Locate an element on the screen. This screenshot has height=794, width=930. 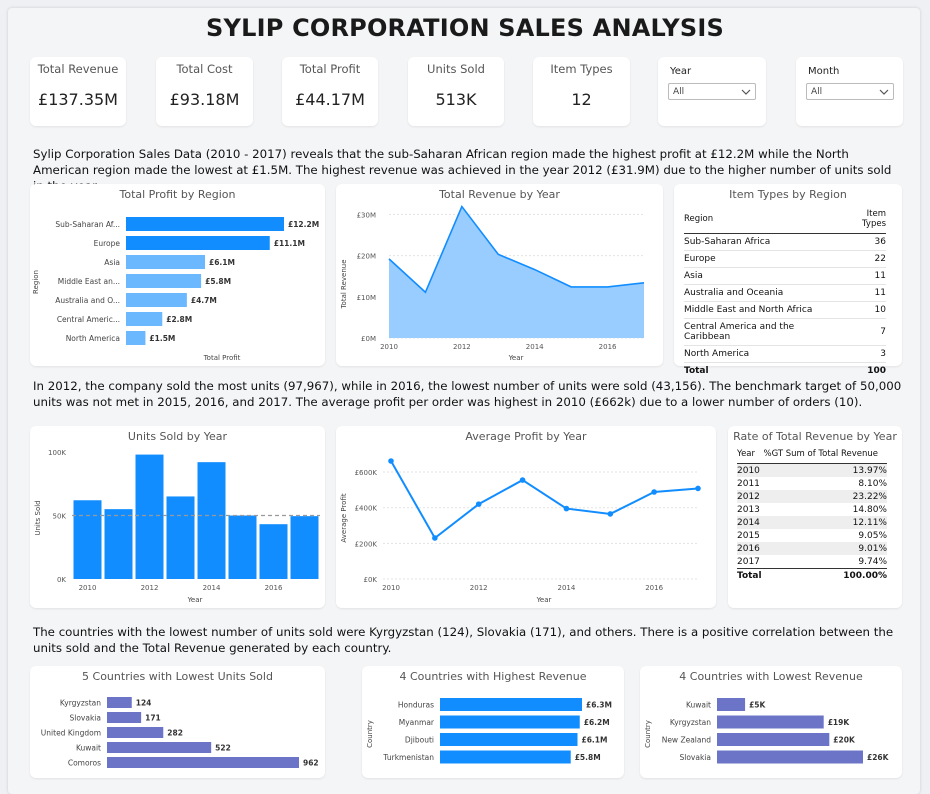
category-label: Kuwait is located at coordinates (88, 748).